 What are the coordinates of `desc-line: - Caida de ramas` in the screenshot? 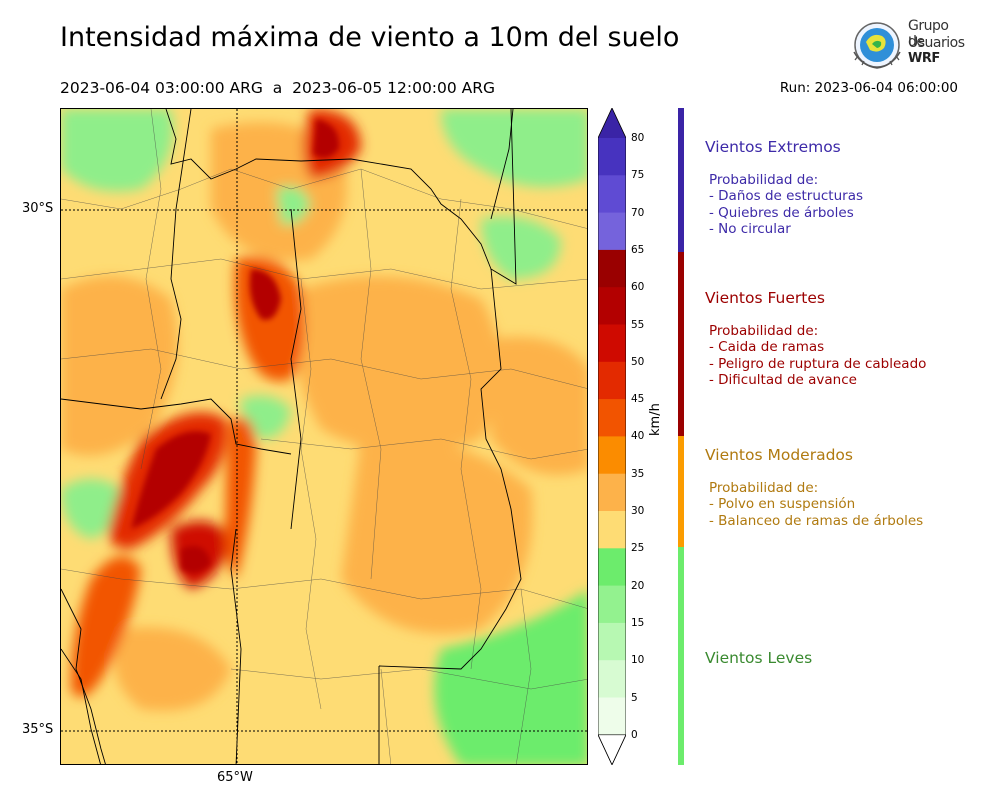 It's located at (767, 347).